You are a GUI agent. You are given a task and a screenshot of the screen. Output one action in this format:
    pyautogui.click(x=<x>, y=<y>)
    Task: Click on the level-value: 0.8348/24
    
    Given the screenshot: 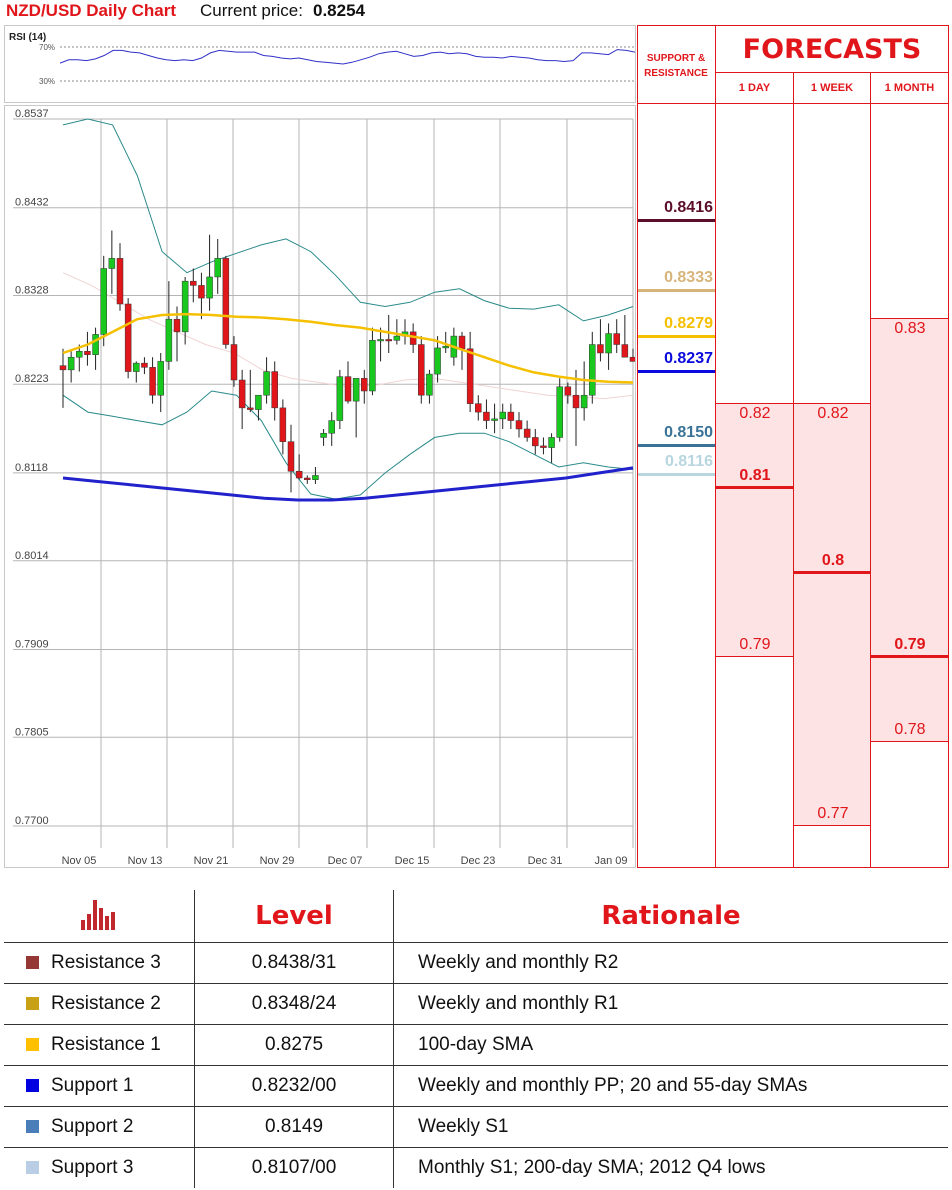 What is the action you would take?
    pyautogui.click(x=294, y=1004)
    